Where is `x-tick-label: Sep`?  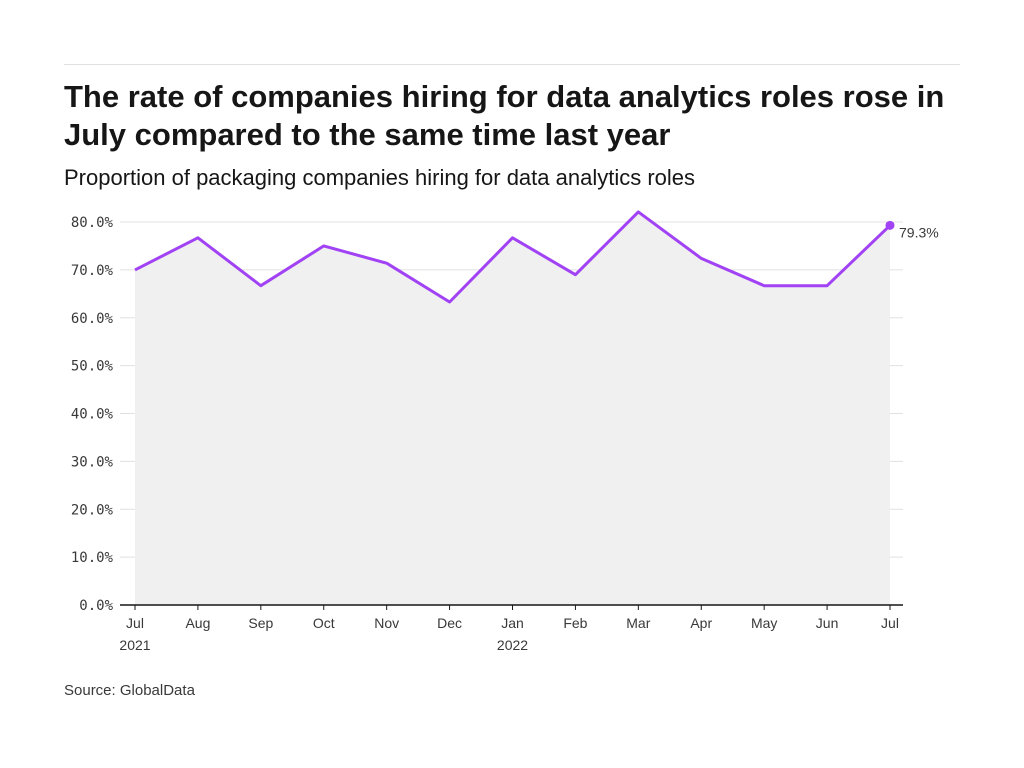
x-tick-label: Sep is located at coordinates (260, 623).